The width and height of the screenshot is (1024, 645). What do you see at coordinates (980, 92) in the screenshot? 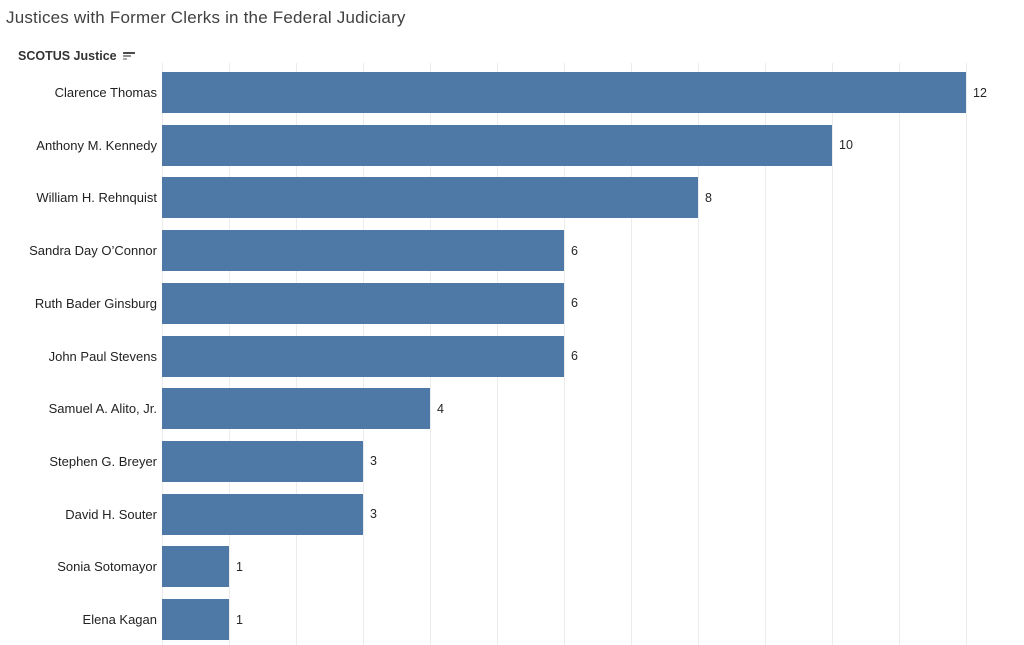
I see `value-label: 12` at bounding box center [980, 92].